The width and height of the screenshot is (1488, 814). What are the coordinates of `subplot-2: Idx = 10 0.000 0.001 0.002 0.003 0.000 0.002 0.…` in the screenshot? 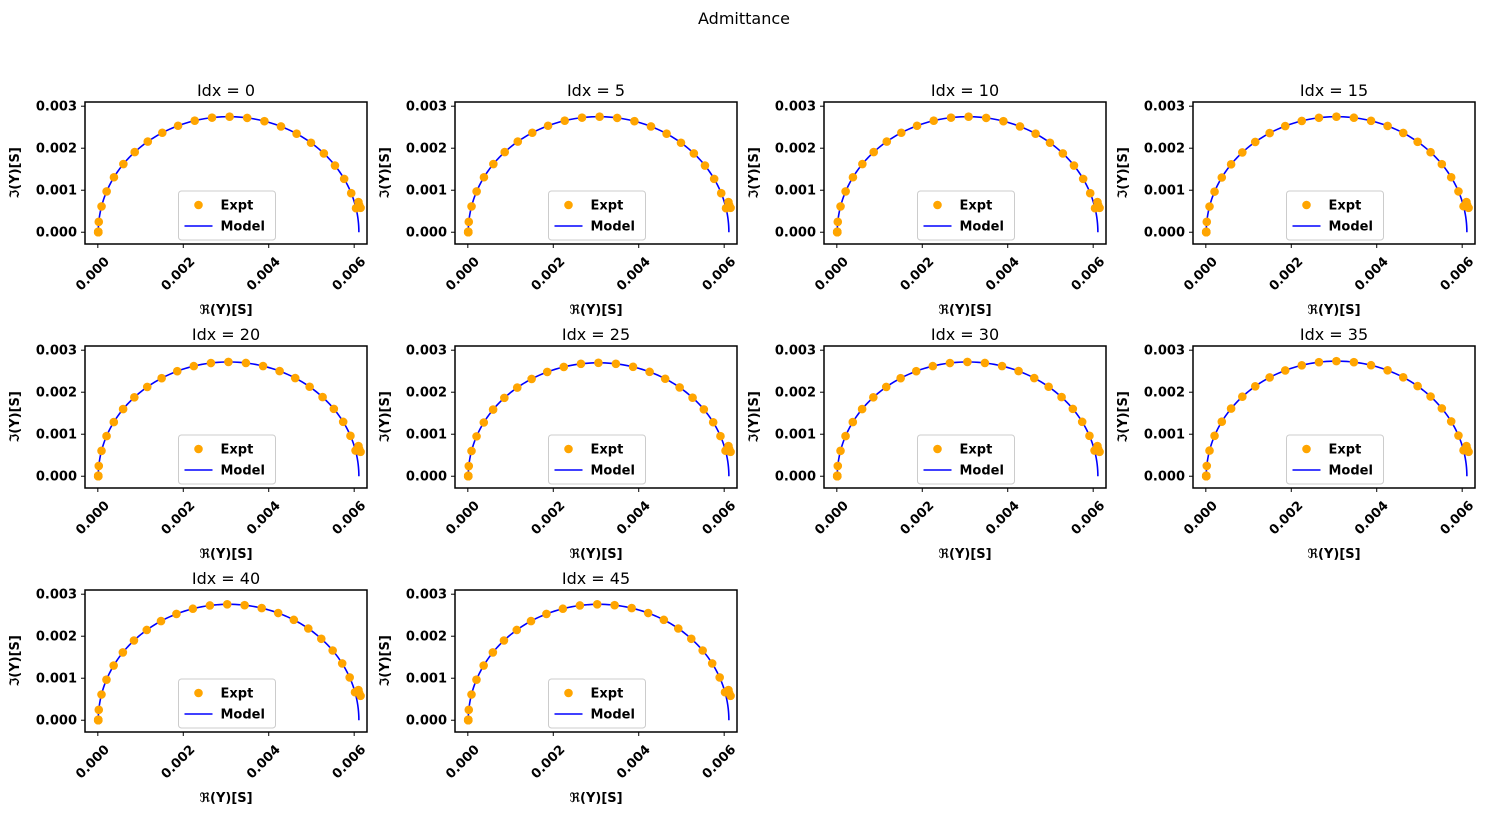 It's located at (927, 199).